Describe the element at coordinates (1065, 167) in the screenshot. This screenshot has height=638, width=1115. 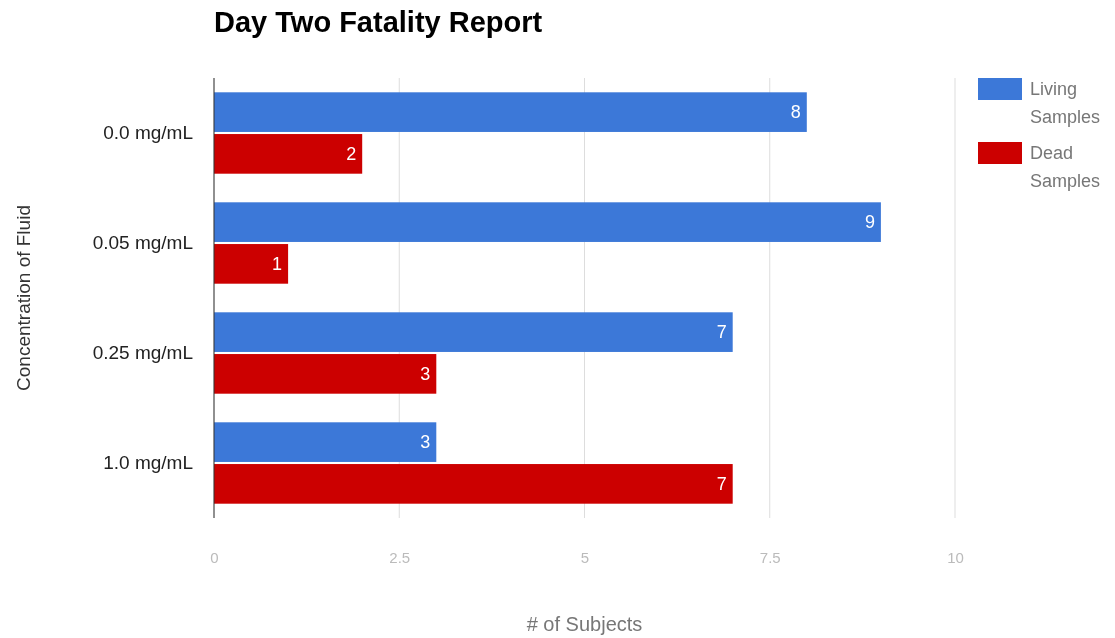
I see `legend-label: Dead Samples` at that location.